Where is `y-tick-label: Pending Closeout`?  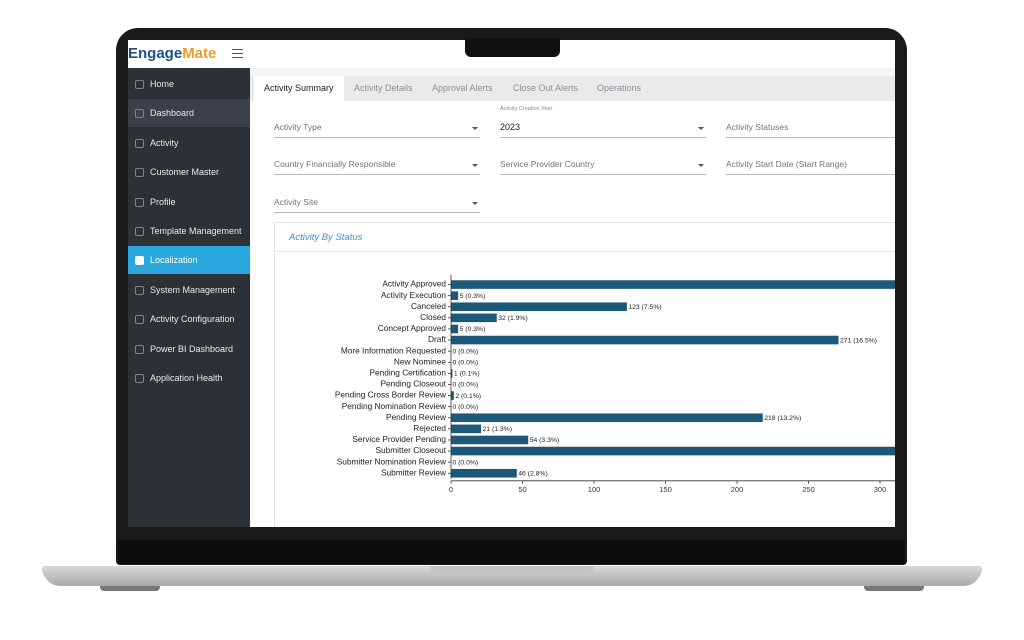 y-tick-label: Pending Closeout is located at coordinates (413, 384).